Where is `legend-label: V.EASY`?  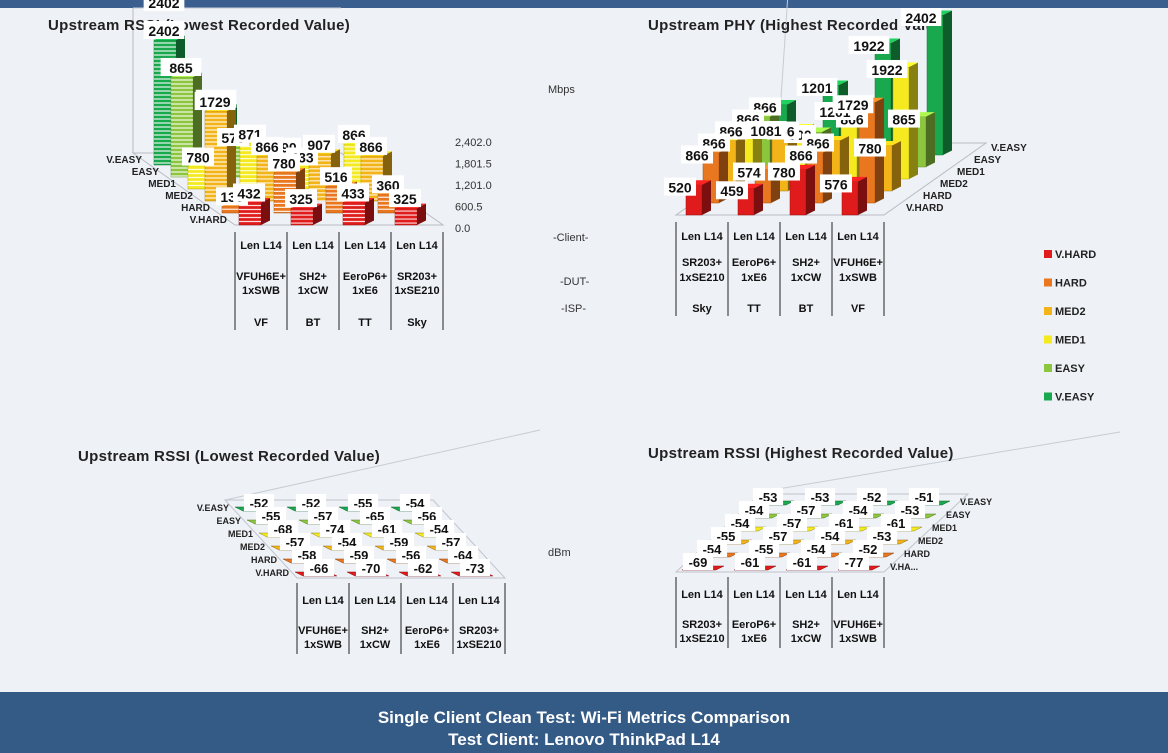 legend-label: V.EASY is located at coordinates (1075, 398).